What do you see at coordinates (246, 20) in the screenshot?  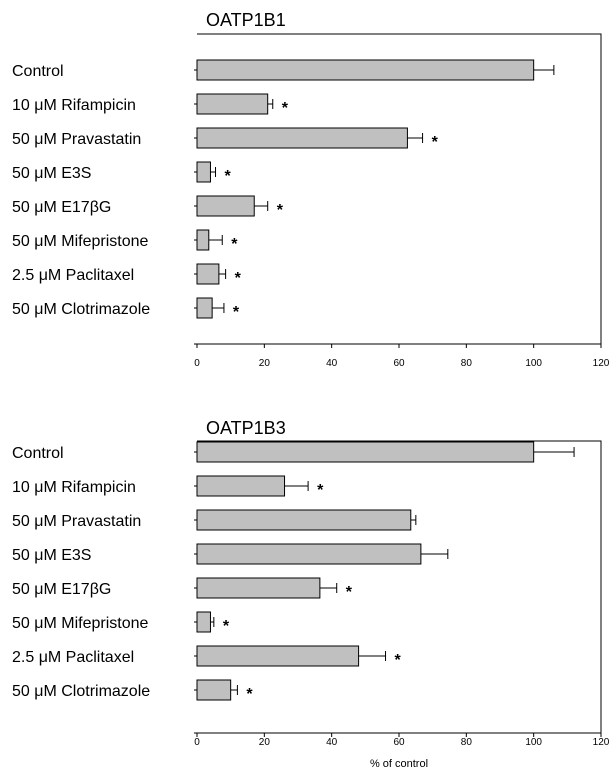 I see `chart-title: OATP1B1` at bounding box center [246, 20].